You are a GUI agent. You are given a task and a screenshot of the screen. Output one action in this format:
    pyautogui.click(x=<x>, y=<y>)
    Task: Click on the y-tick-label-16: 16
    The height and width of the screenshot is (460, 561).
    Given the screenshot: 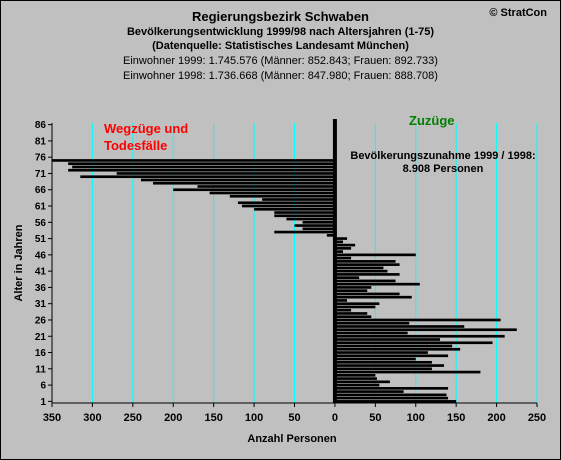 What is the action you would take?
    pyautogui.click(x=41, y=353)
    